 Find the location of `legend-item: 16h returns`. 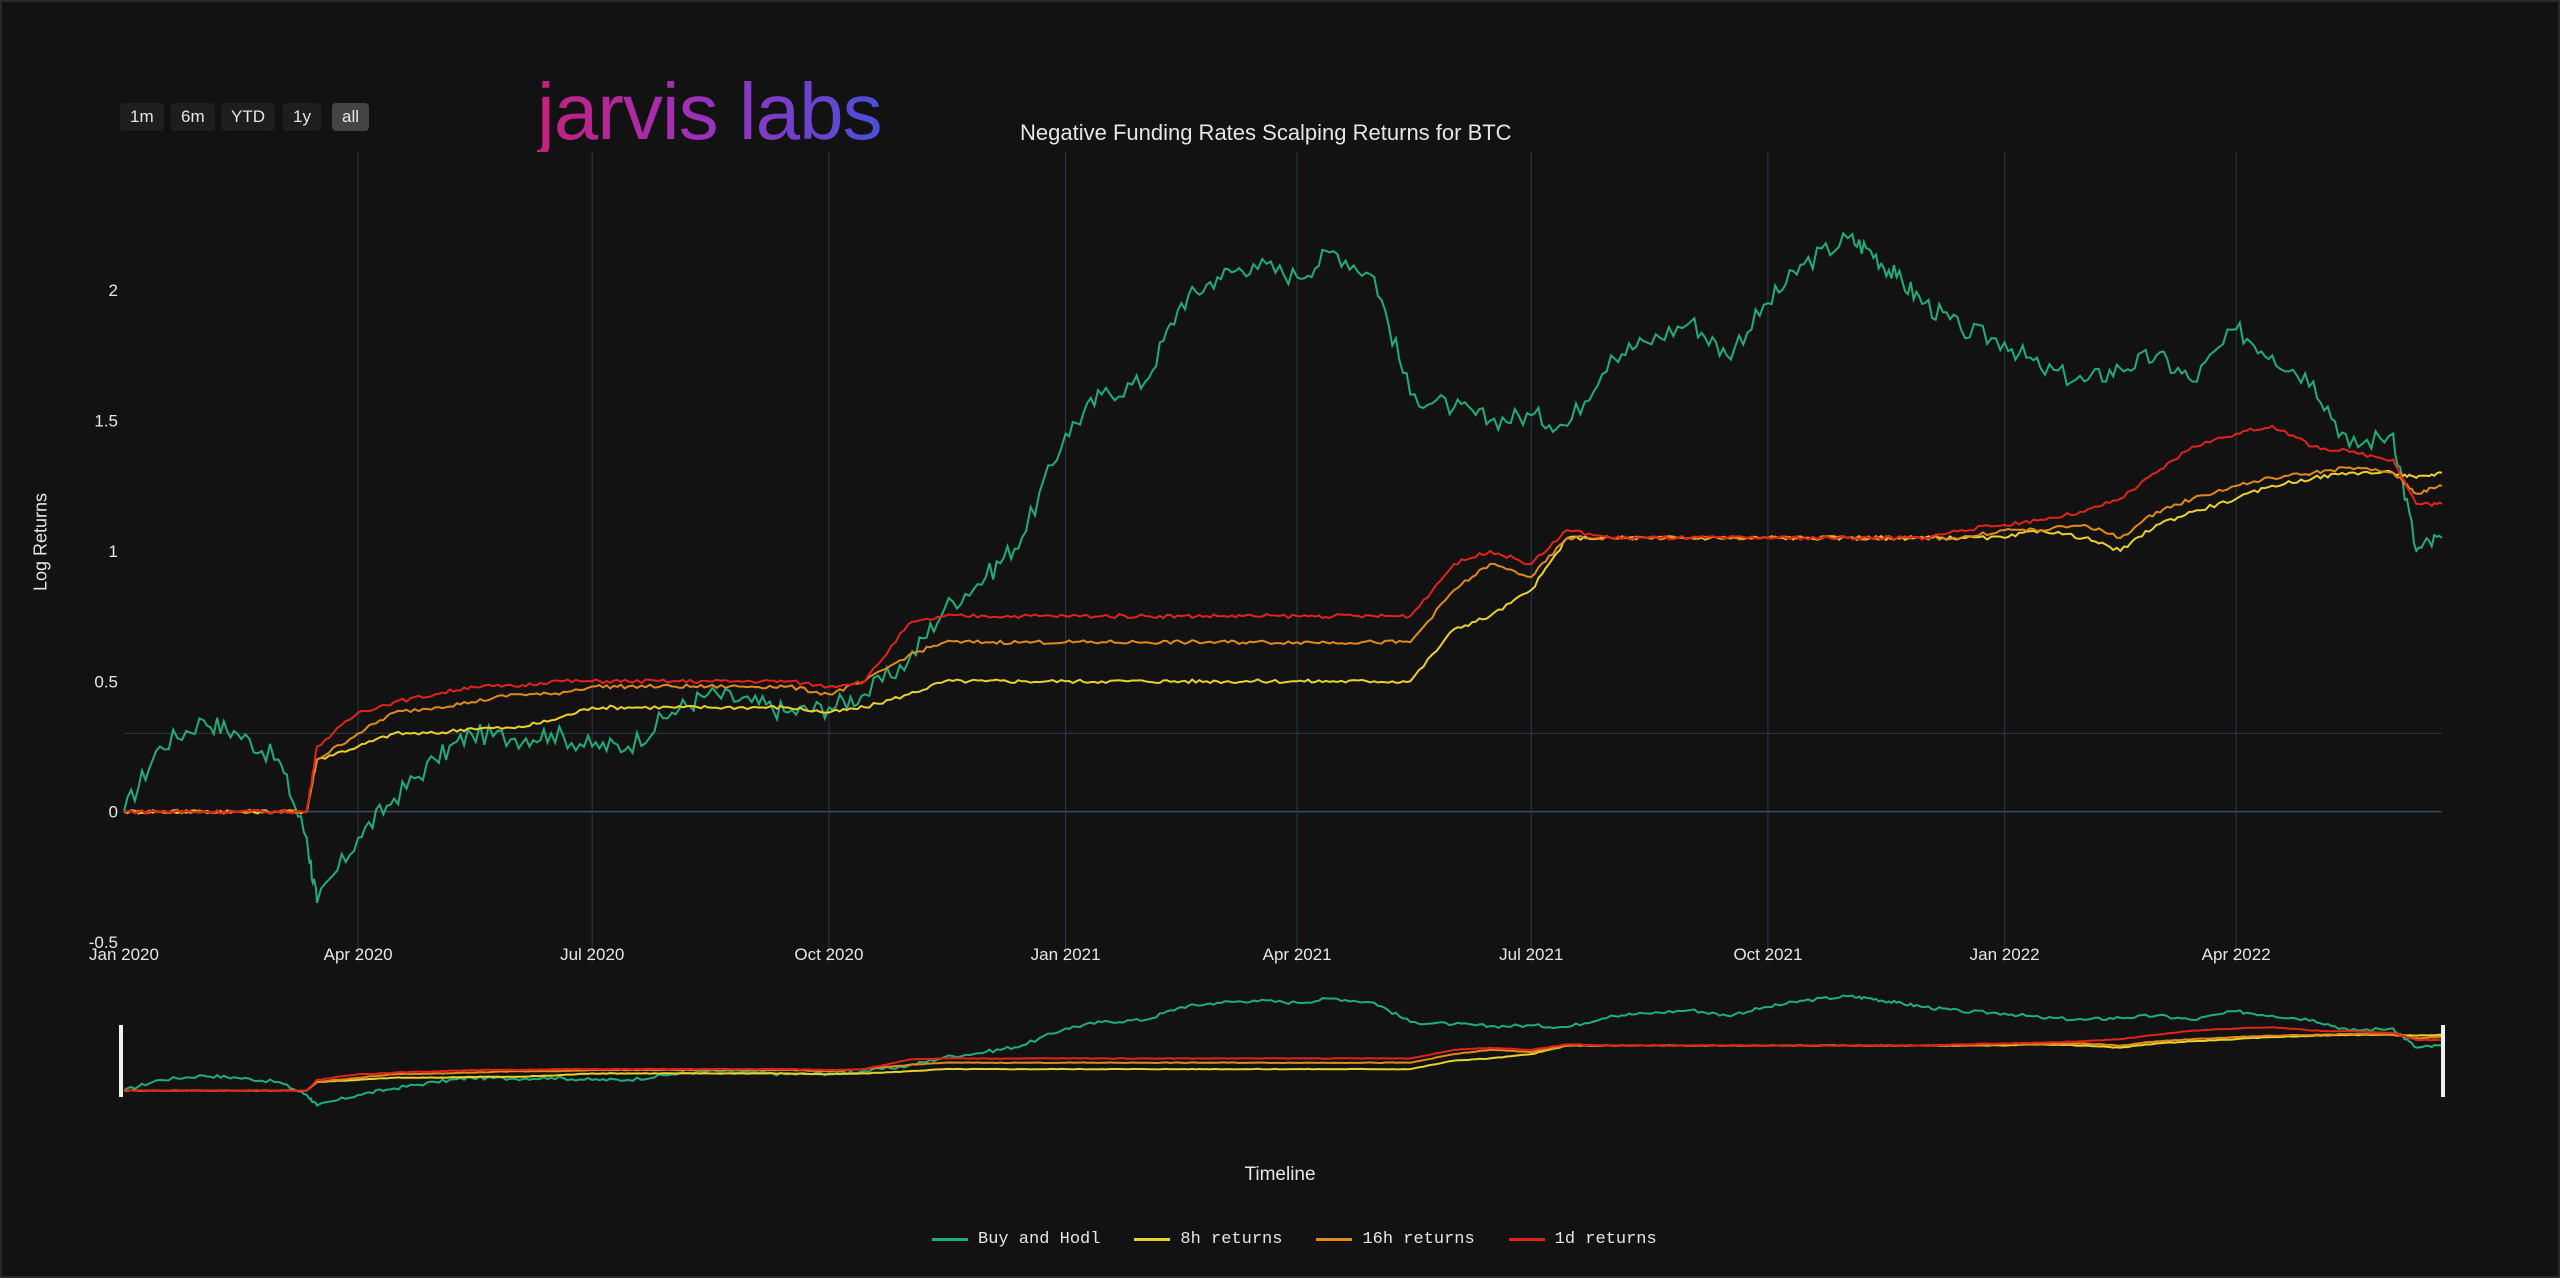

legend-item: 16h returns is located at coordinates (1395, 1239).